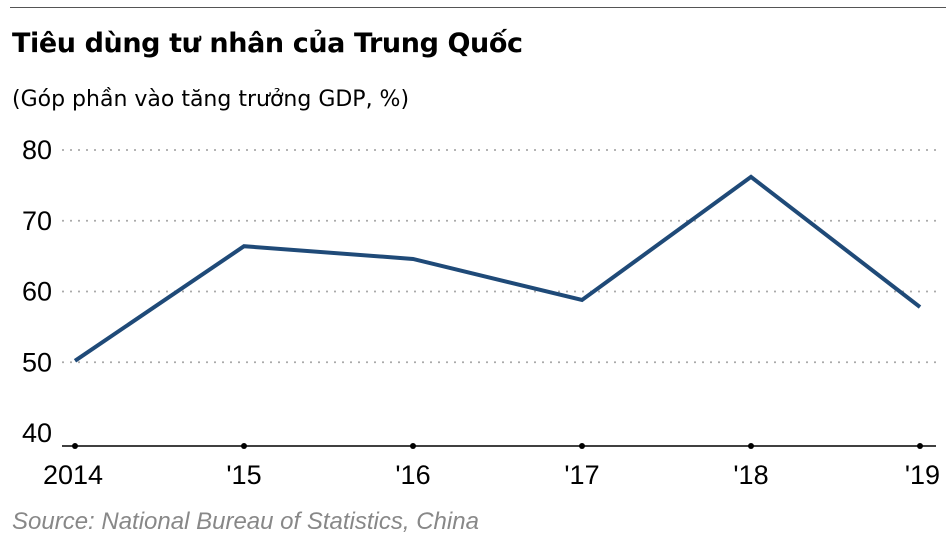  I want to click on x-tick-label: 2014, so click(73, 475).